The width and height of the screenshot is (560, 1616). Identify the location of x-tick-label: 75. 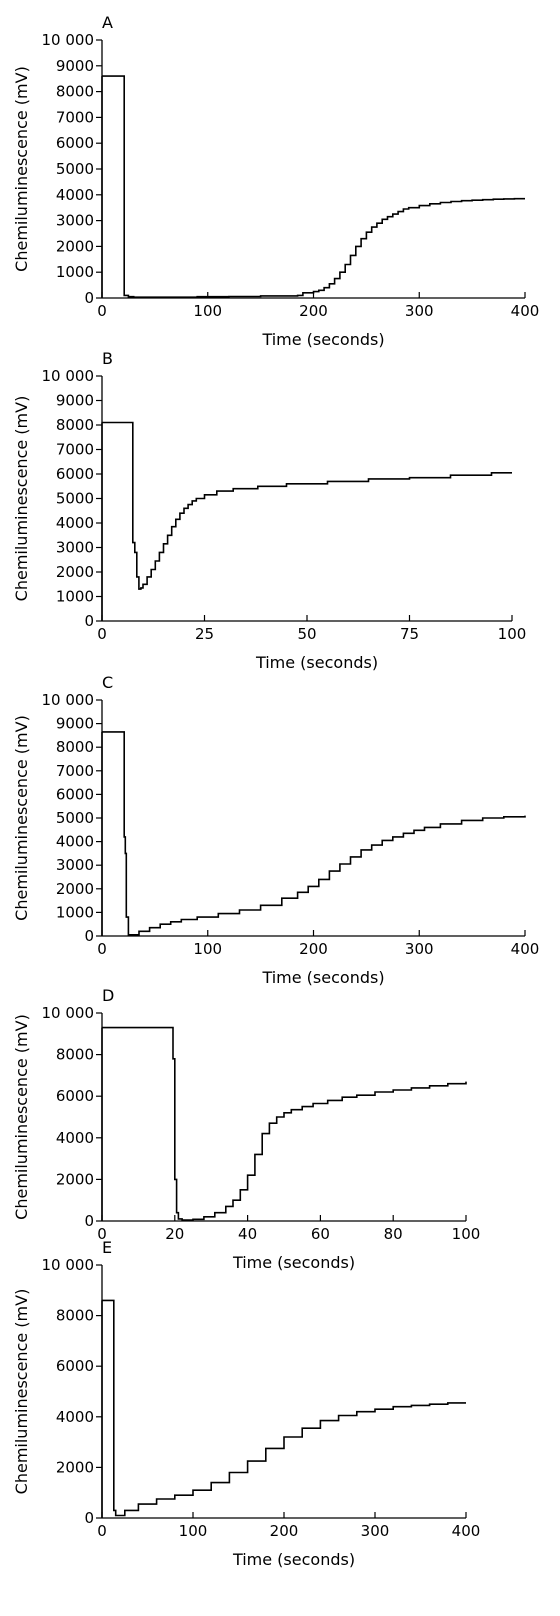
(409, 634).